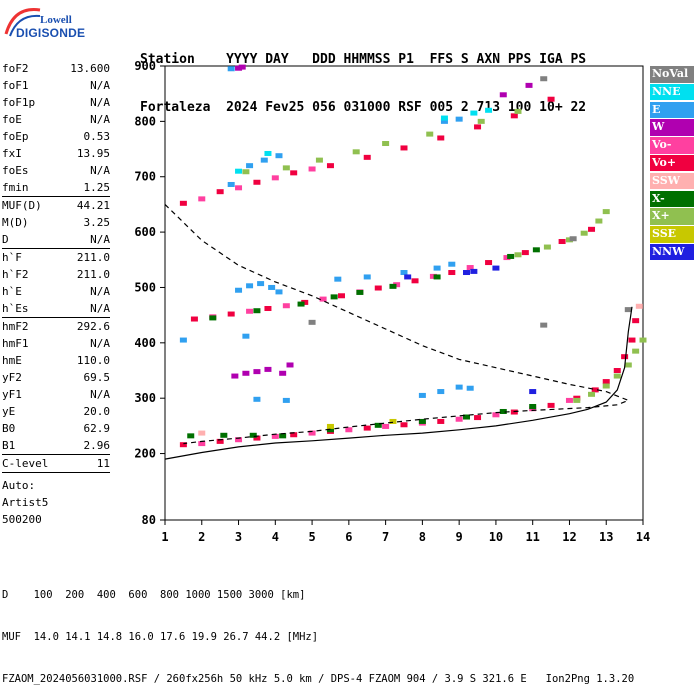 The width and height of the screenshot is (700, 700). Describe the element at coordinates (15, 326) in the screenshot. I see `param-name: hmF2` at that location.